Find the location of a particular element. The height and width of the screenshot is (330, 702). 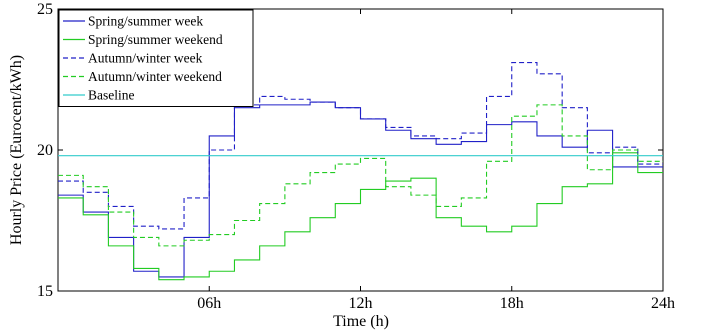

x-tick-label: 18h is located at coordinates (512, 303).